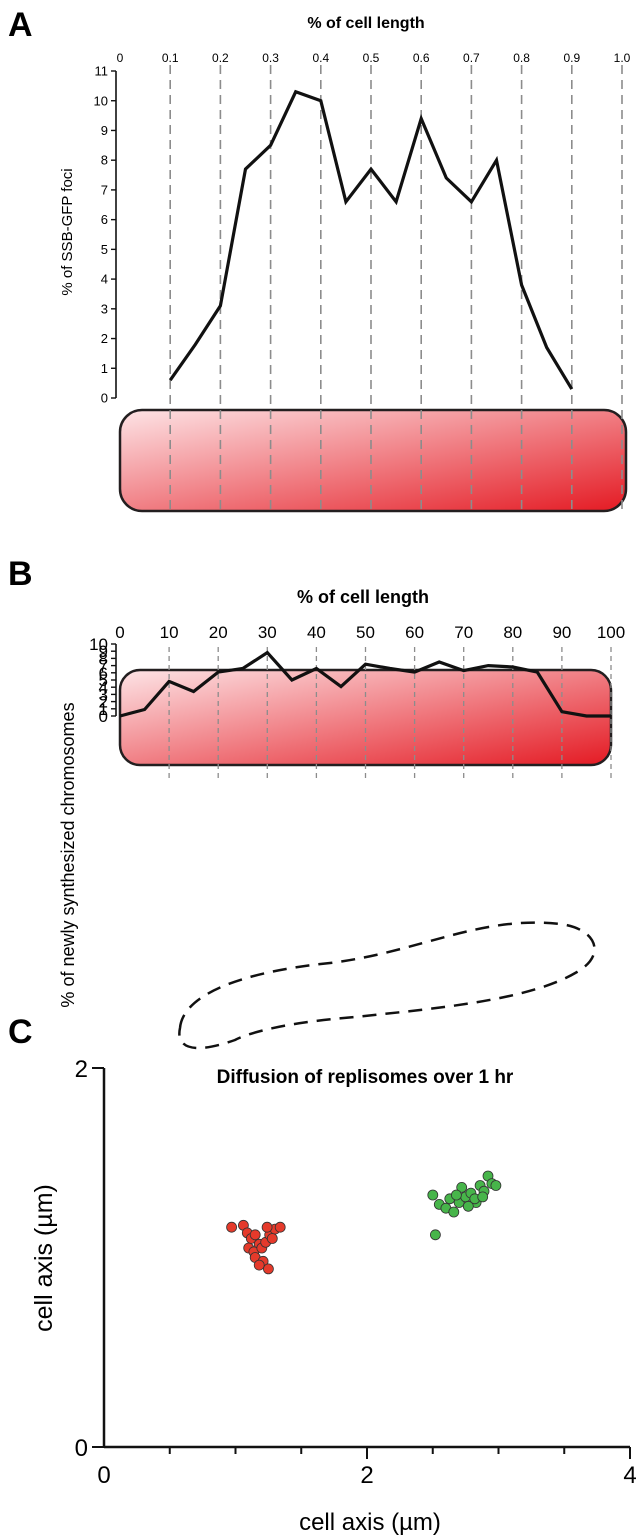 This screenshot has width=636, height=1540. What do you see at coordinates (365, 632) in the screenshot?
I see `x-tick-label: 50` at bounding box center [365, 632].